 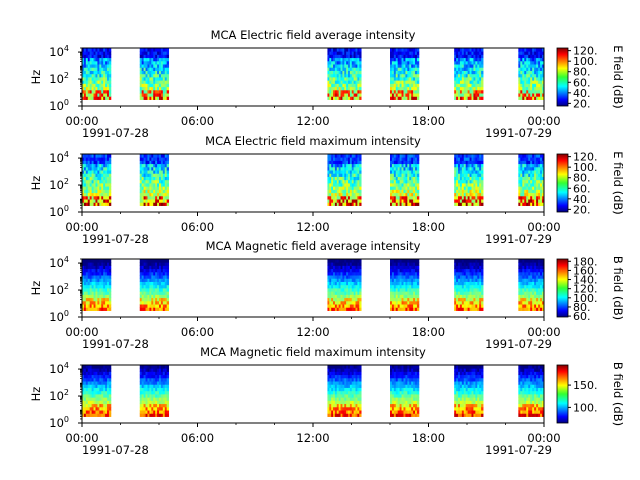 I want to click on x-tick-label: 00:00, so click(x=81, y=332).